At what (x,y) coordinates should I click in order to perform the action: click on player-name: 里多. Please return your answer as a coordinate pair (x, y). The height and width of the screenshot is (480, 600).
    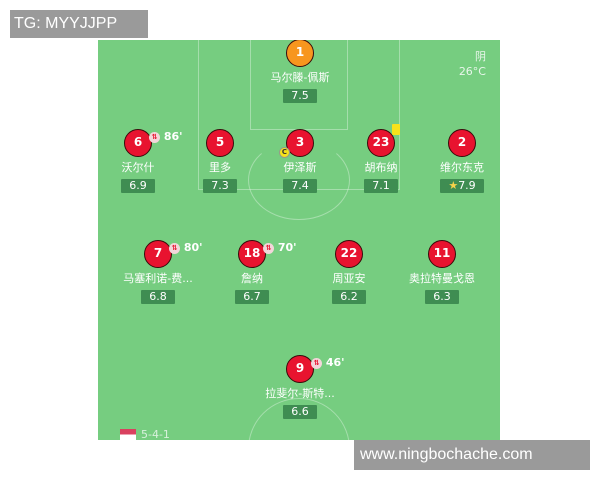
    Looking at the image, I should click on (220, 167).